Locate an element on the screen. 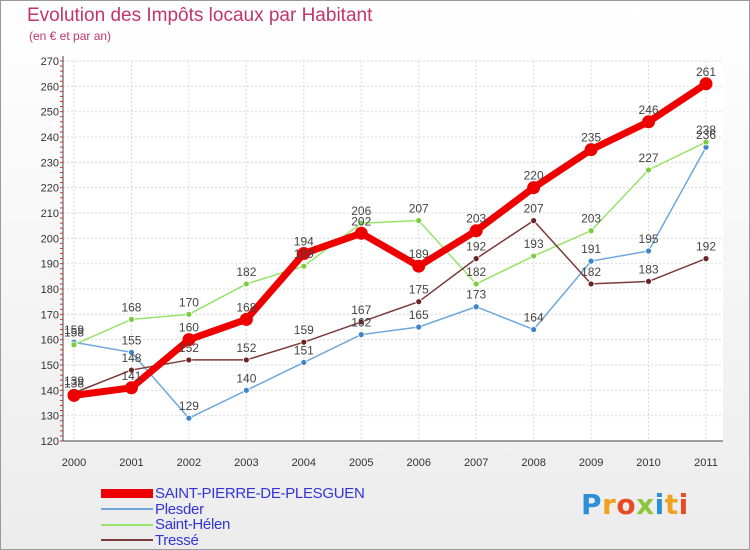 The image size is (750, 550). data-label: 193 is located at coordinates (534, 244).